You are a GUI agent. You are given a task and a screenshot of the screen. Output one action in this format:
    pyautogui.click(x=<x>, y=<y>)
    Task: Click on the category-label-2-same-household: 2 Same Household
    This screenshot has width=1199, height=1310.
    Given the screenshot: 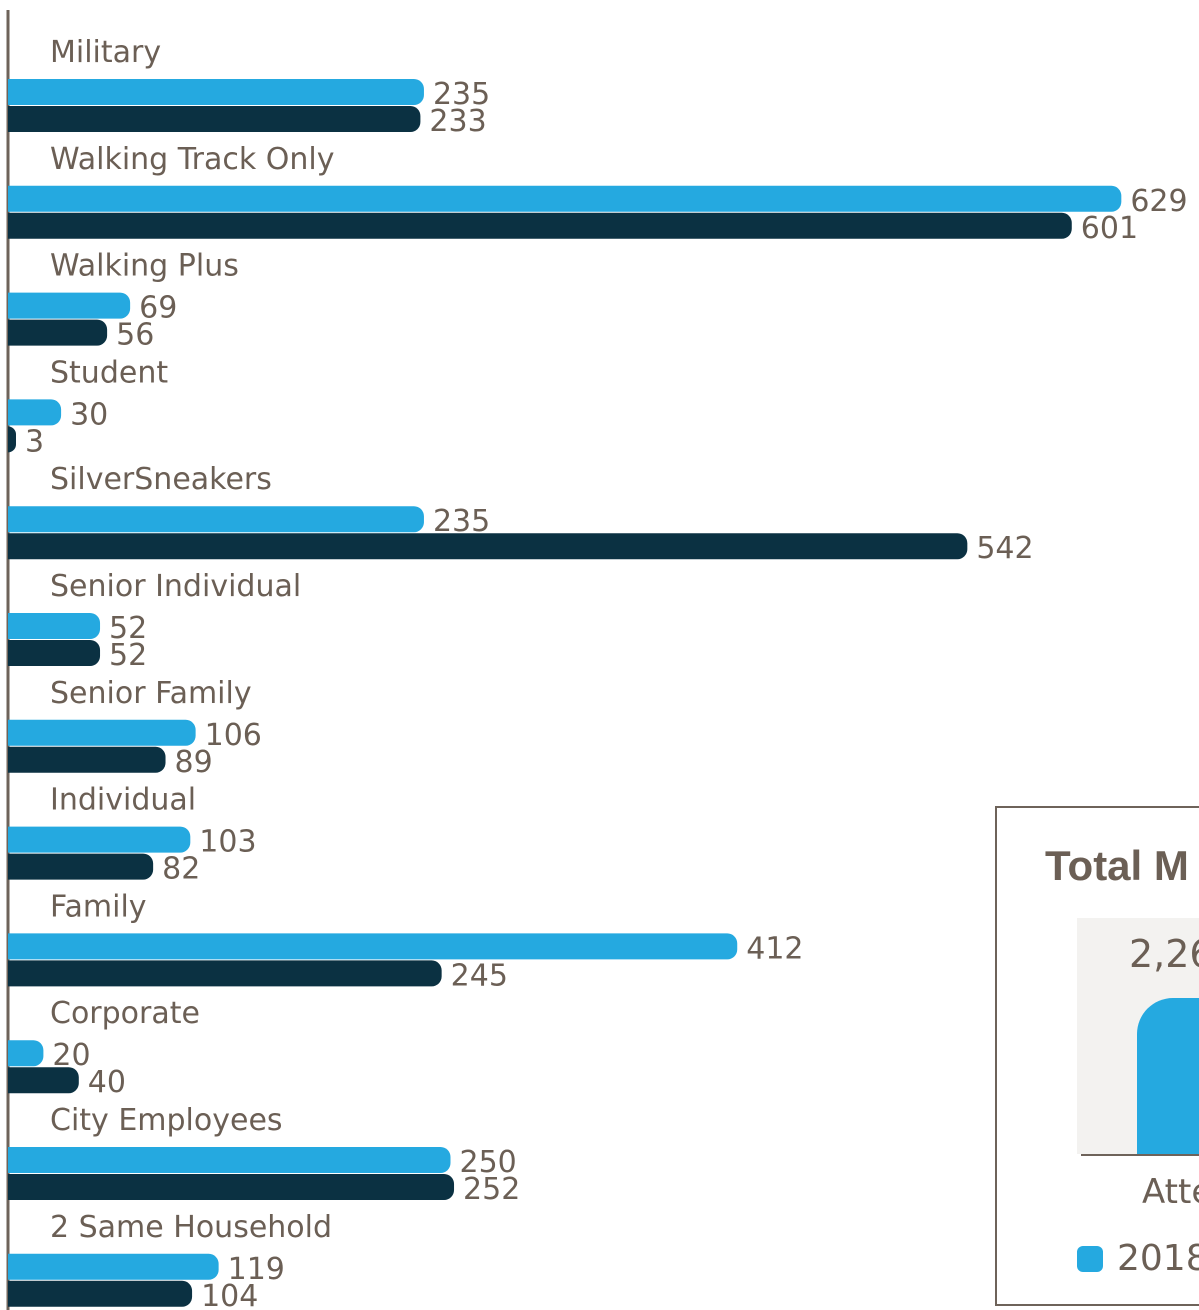 What is the action you would take?
    pyautogui.click(x=191, y=1227)
    